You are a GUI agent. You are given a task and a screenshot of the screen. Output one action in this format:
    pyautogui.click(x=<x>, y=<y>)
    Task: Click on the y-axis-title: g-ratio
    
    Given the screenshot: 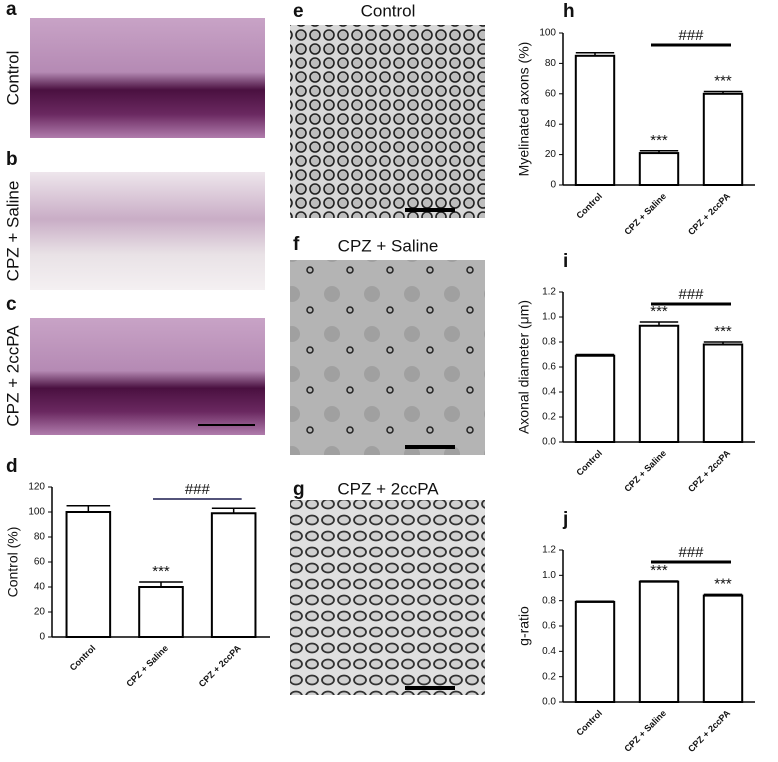 What is the action you would take?
    pyautogui.click(x=524, y=626)
    